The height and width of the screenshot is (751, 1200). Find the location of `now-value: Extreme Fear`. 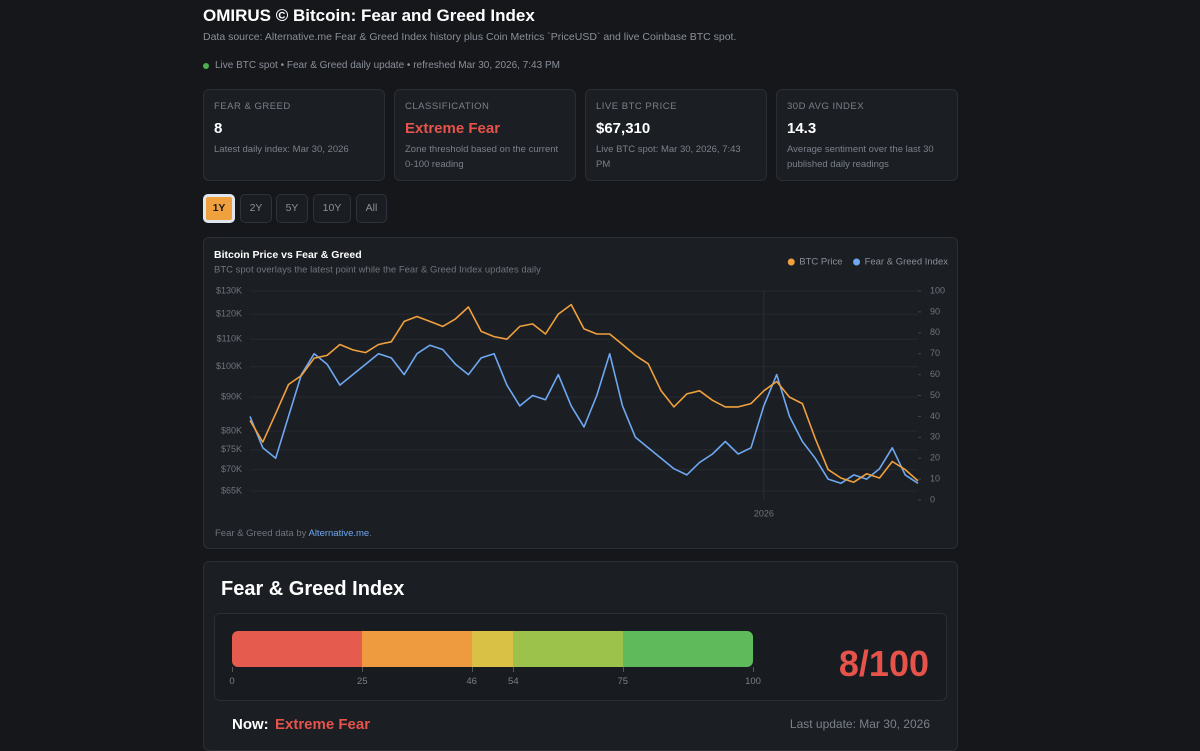

now-value: Extreme Fear is located at coordinates (323, 724).